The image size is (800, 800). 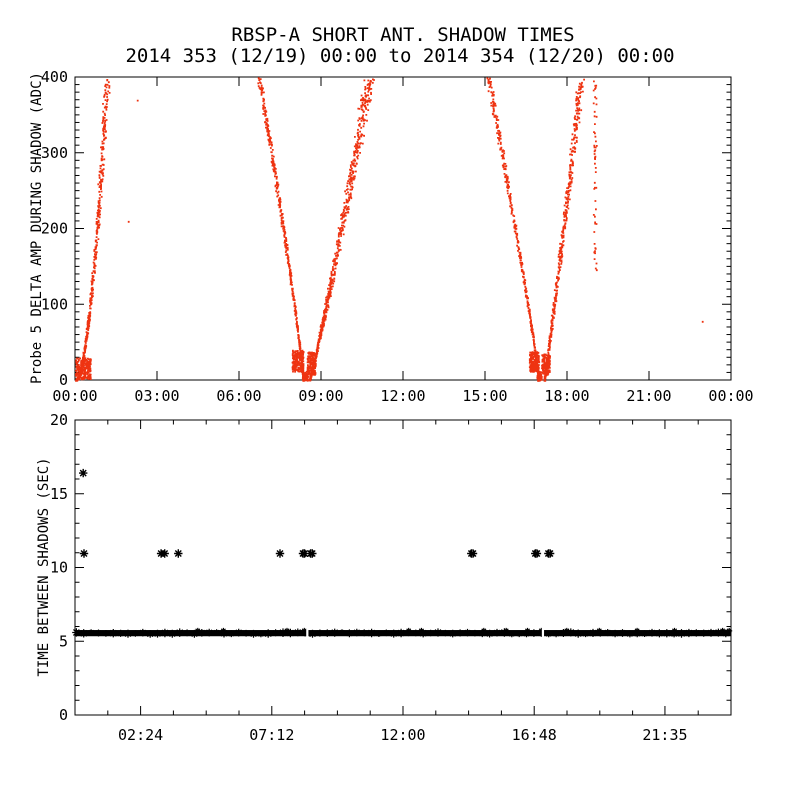 I want to click on band-core, so click(x=403, y=633).